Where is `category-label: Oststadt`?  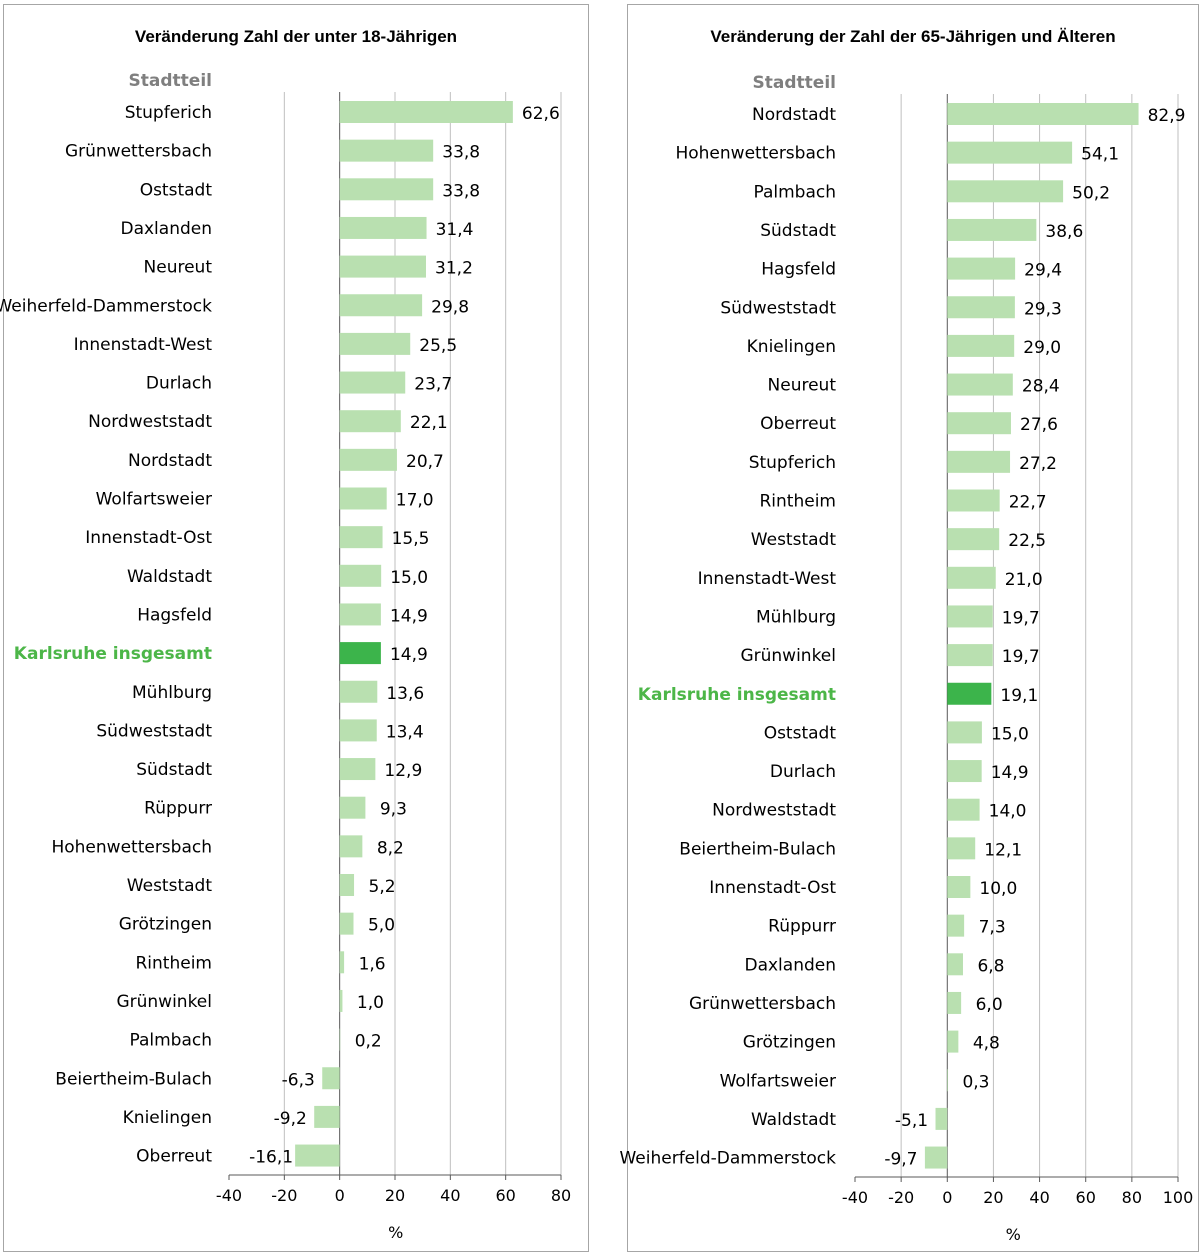
category-label: Oststadt is located at coordinates (176, 190).